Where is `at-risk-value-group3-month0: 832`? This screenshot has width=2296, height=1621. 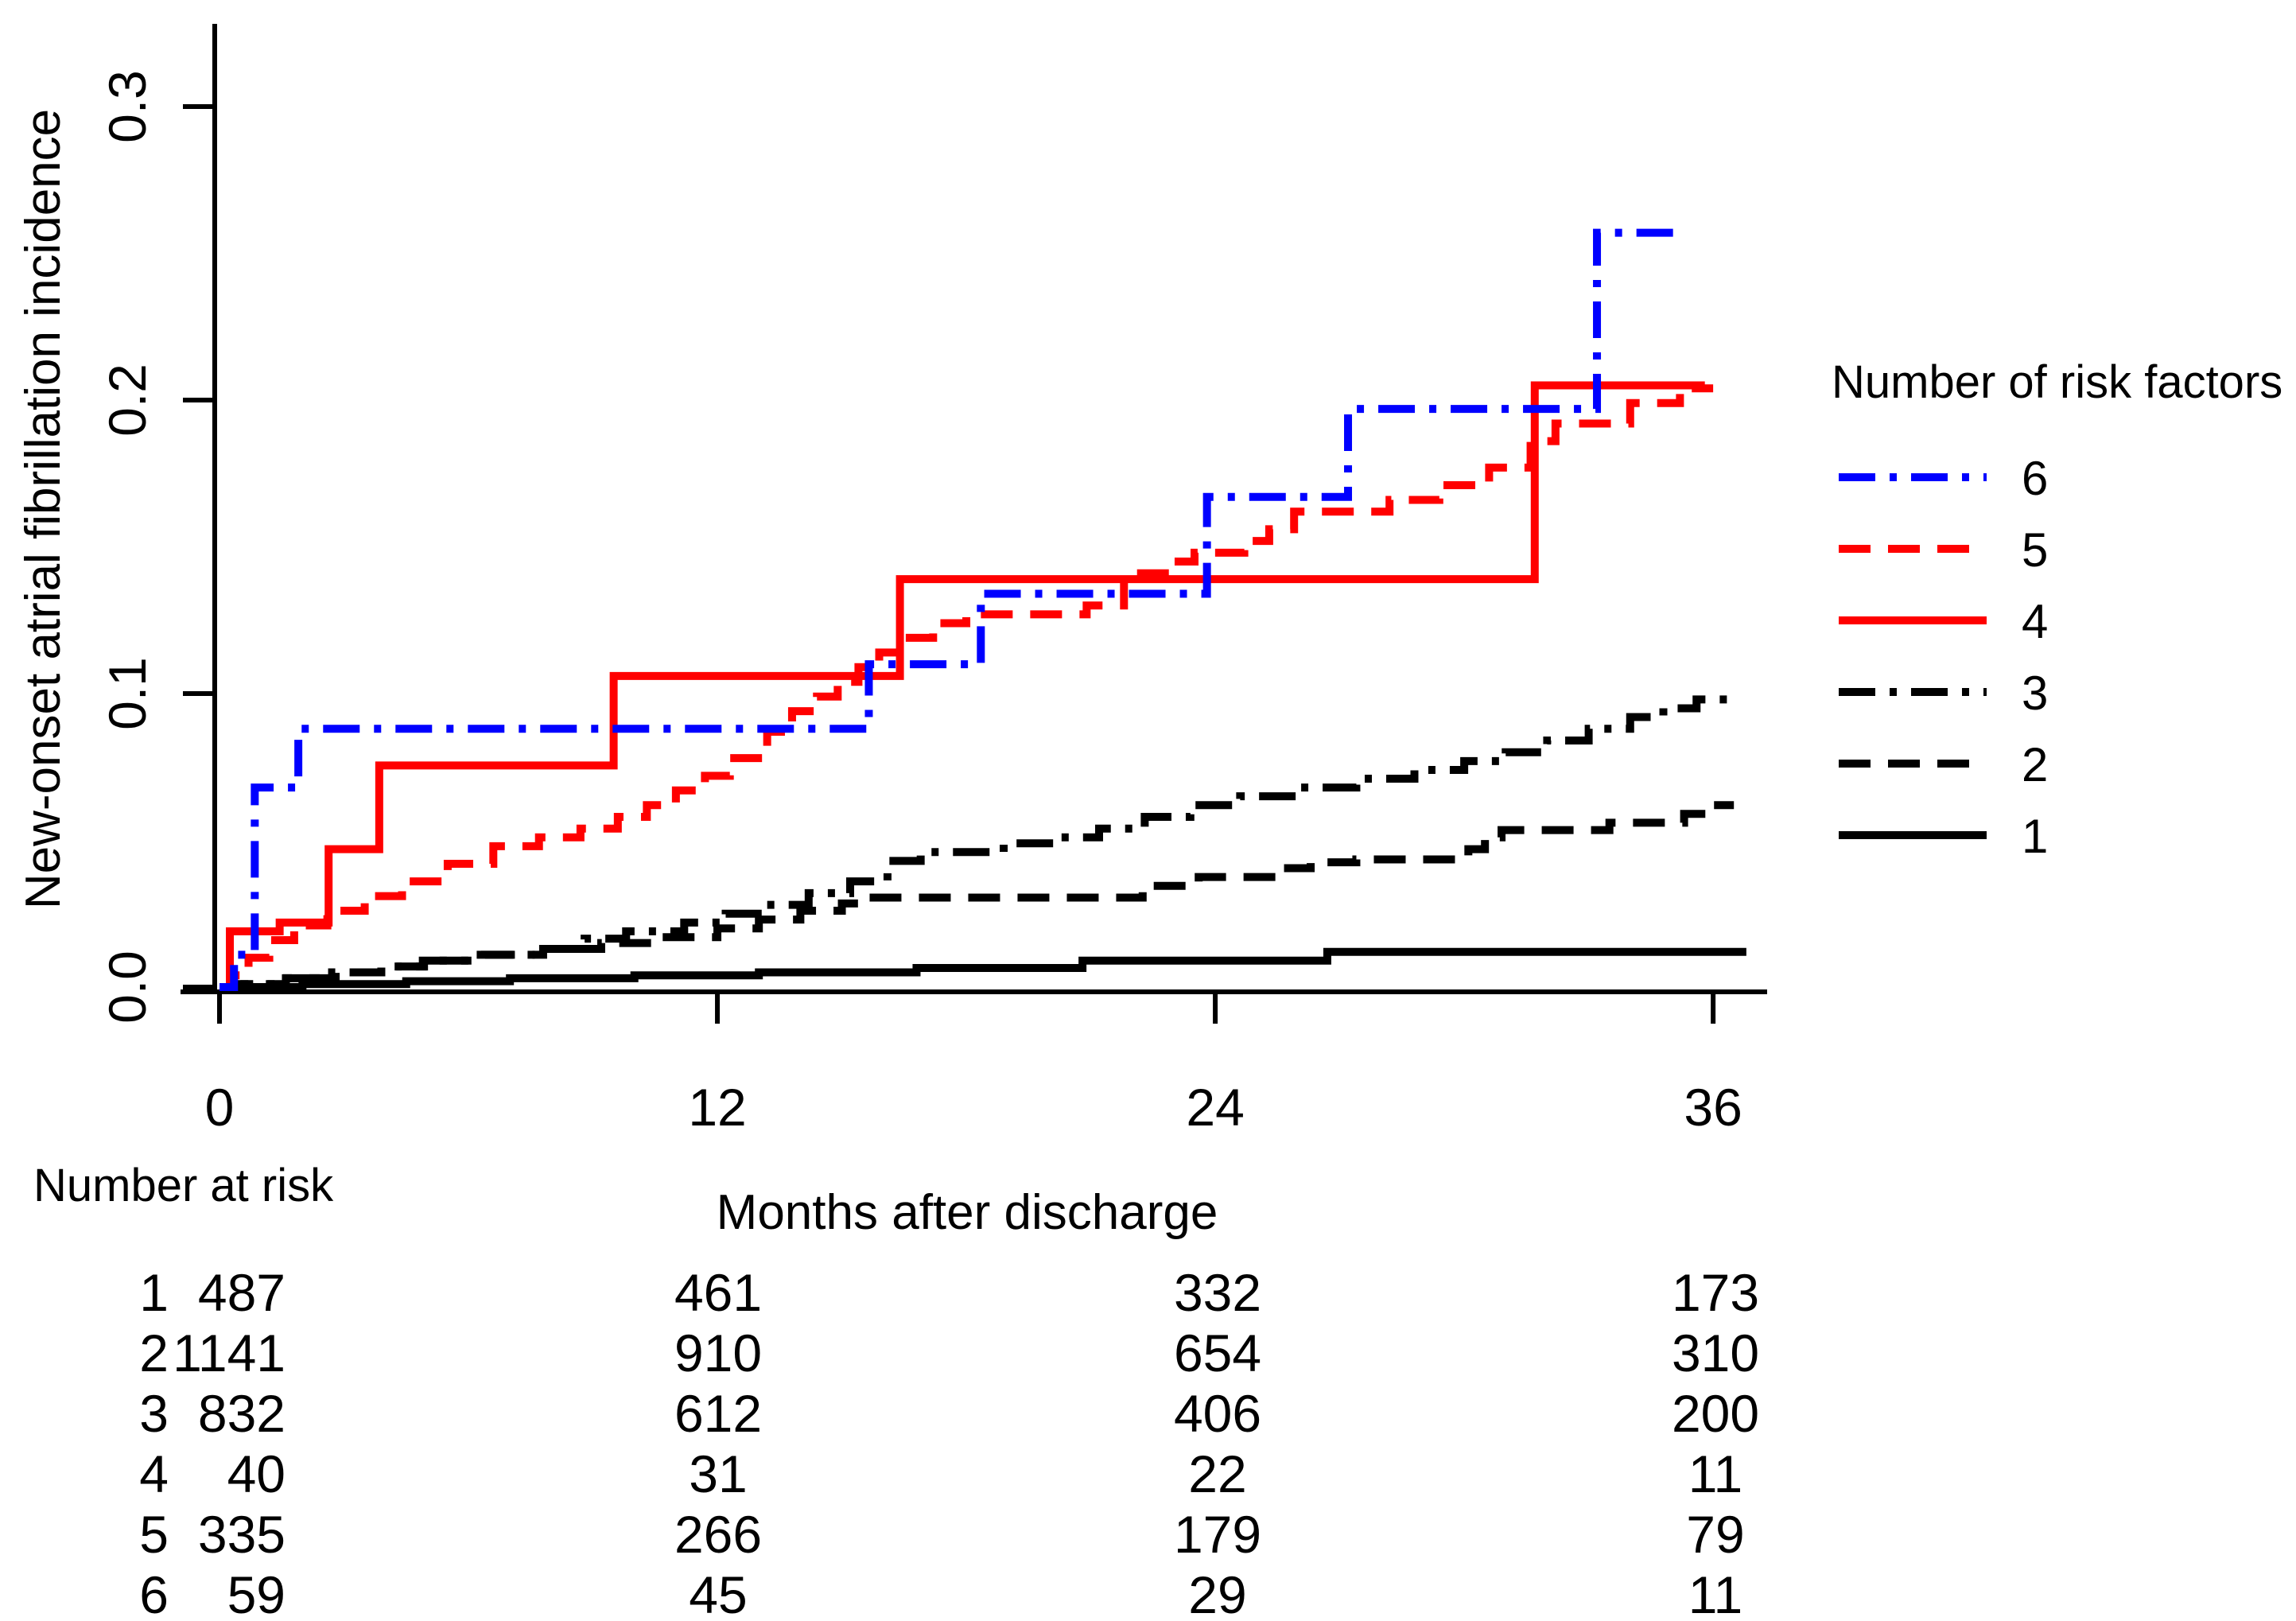
at-risk-value-group3-month0: 832 is located at coordinates (242, 1413).